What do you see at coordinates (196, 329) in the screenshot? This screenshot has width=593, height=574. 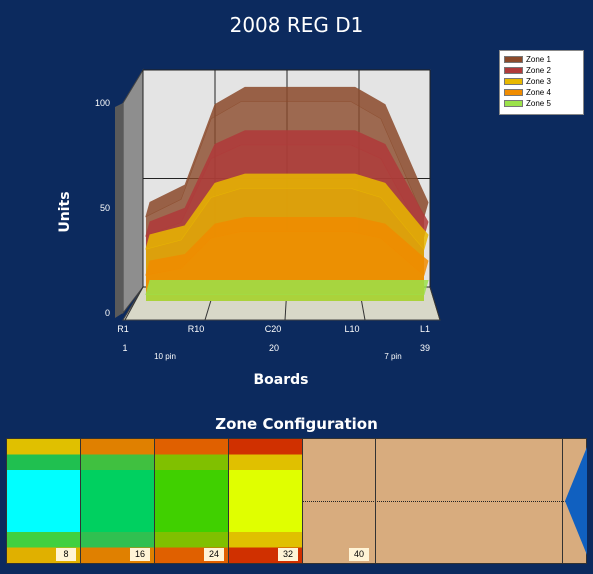 I see `x-tick-label: R10` at bounding box center [196, 329].